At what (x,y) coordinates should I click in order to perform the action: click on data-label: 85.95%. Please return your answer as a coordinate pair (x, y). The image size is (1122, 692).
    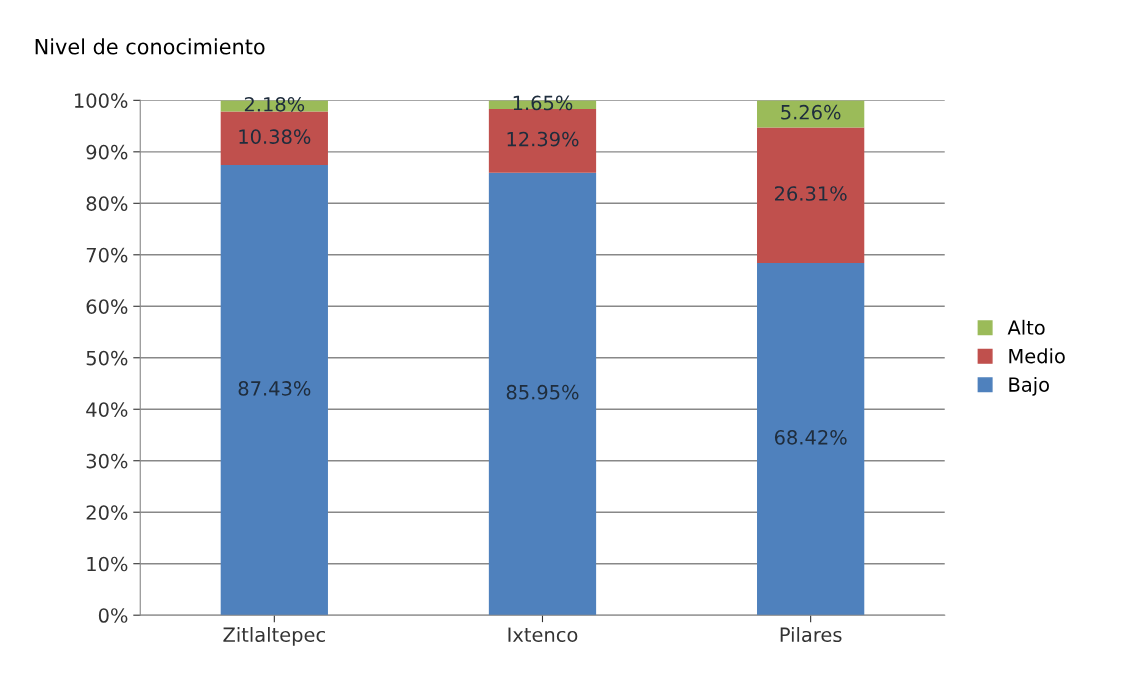
    Looking at the image, I should click on (542, 392).